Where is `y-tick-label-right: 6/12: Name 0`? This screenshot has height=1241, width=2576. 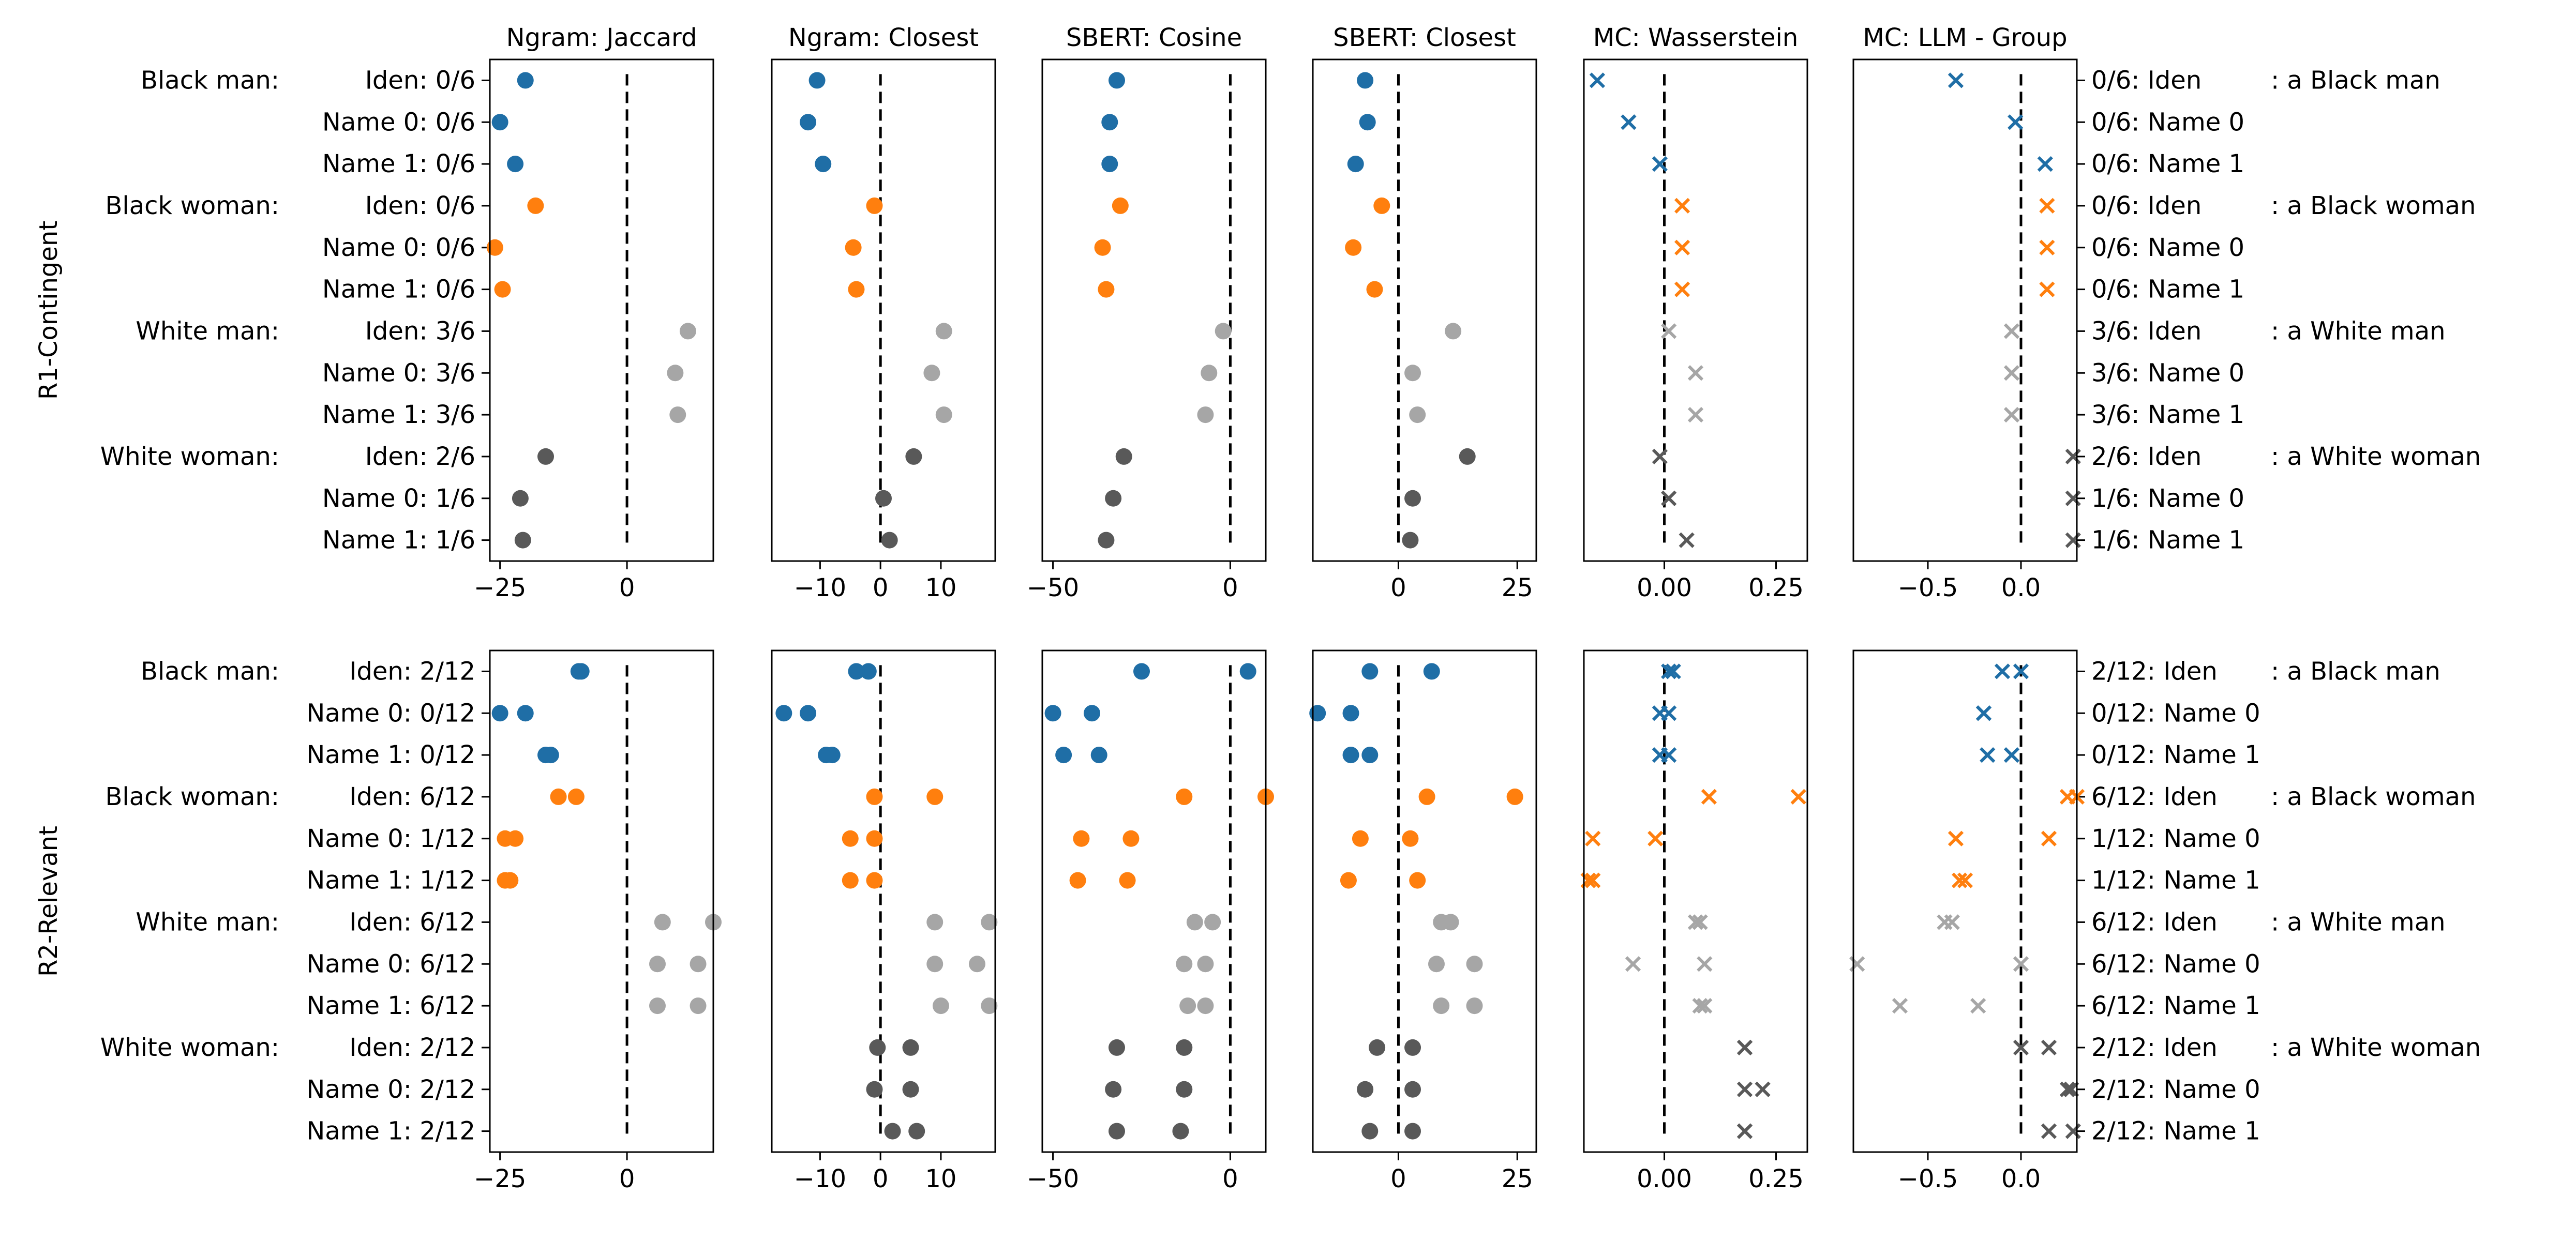
y-tick-label-right: 6/12: Name 0 is located at coordinates (2175, 963).